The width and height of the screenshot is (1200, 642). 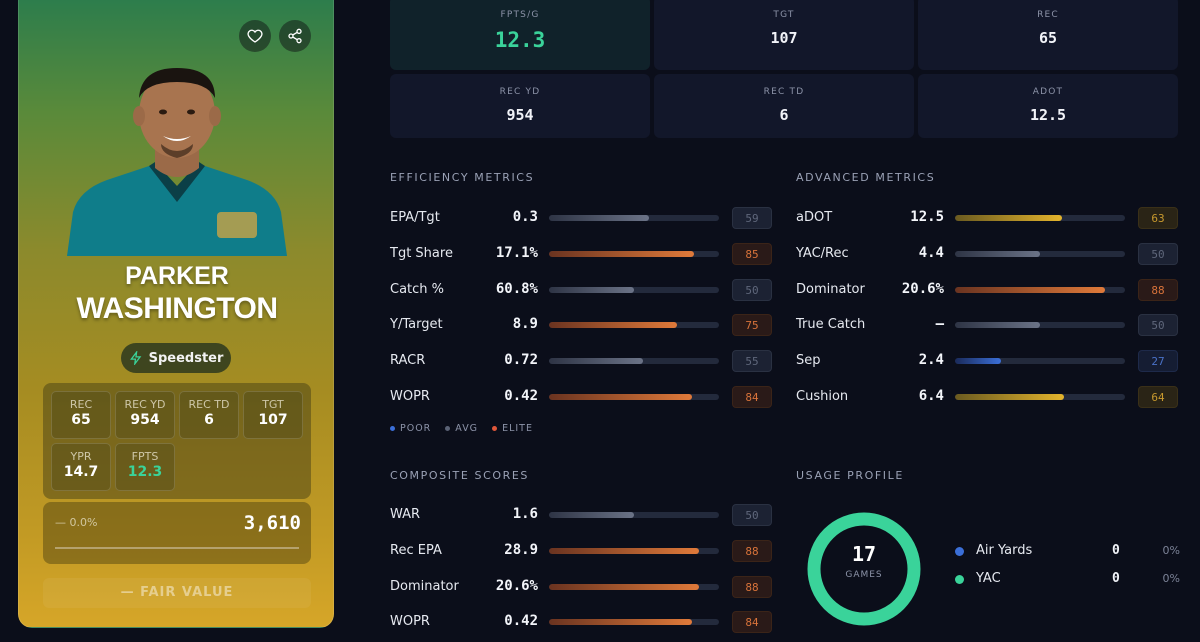 What do you see at coordinates (931, 252) in the screenshot?
I see `advanced-metric-value: 4.4` at bounding box center [931, 252].